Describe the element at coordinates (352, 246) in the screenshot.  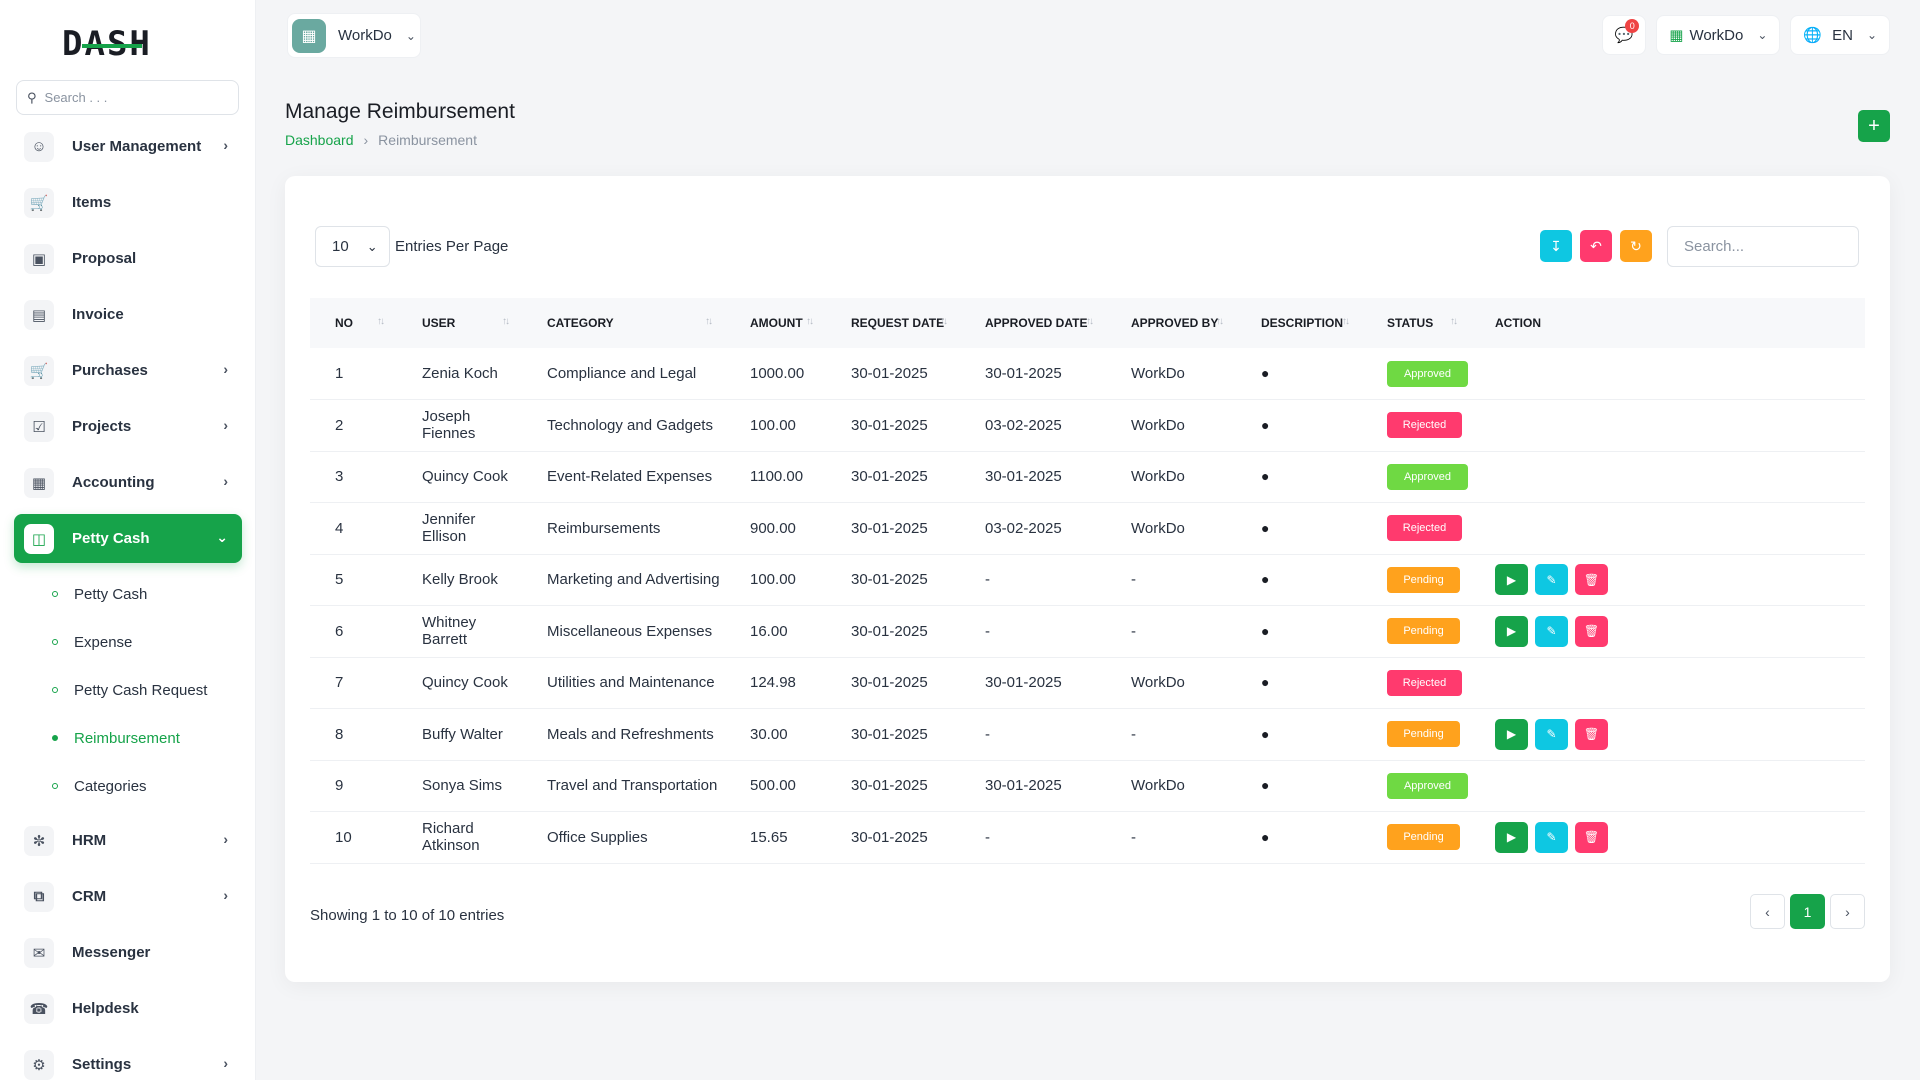
I see `entries-per-page-select: 10 ⌄` at that location.